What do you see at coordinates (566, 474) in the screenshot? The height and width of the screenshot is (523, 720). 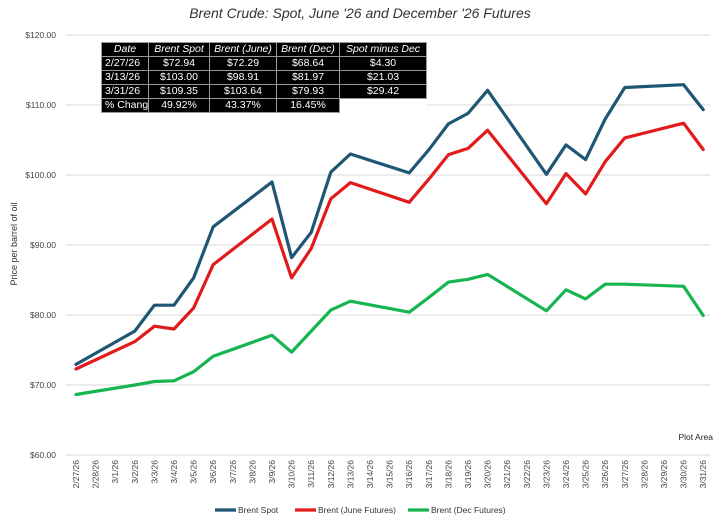 I see `x-tick-label: 3/24/26` at bounding box center [566, 474].